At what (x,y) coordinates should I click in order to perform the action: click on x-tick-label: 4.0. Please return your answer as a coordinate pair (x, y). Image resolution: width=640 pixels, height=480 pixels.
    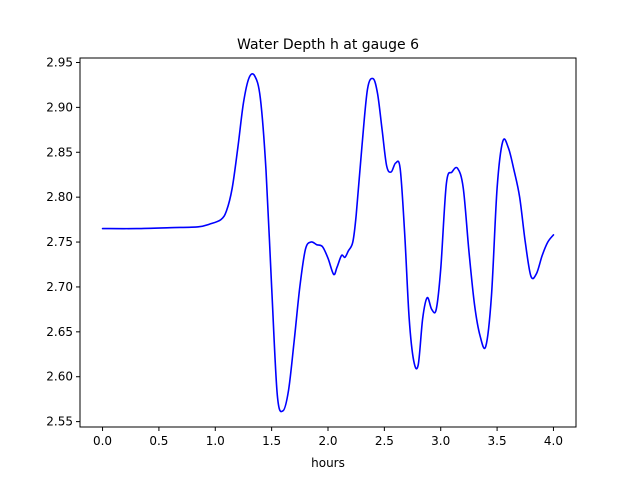
    Looking at the image, I should click on (553, 441).